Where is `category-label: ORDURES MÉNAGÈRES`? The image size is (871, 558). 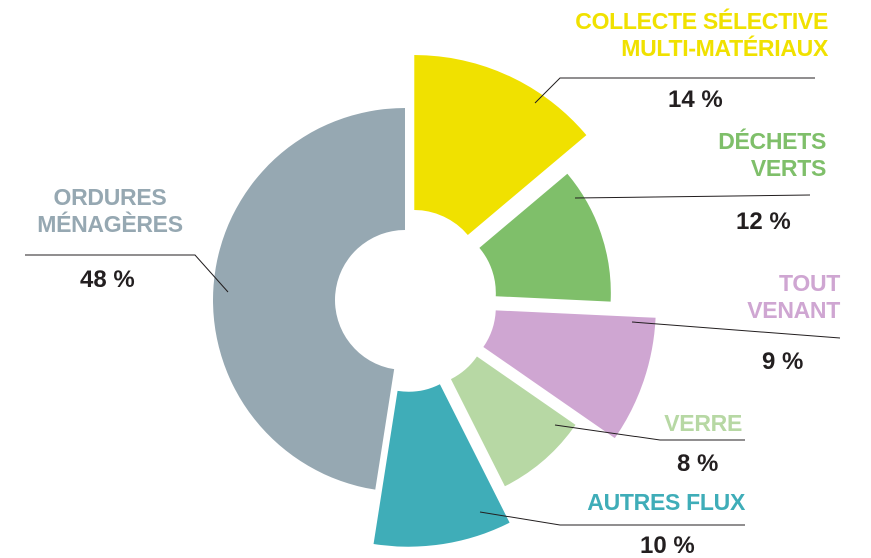 category-label: ORDURES MÉNAGÈRES is located at coordinates (110, 210).